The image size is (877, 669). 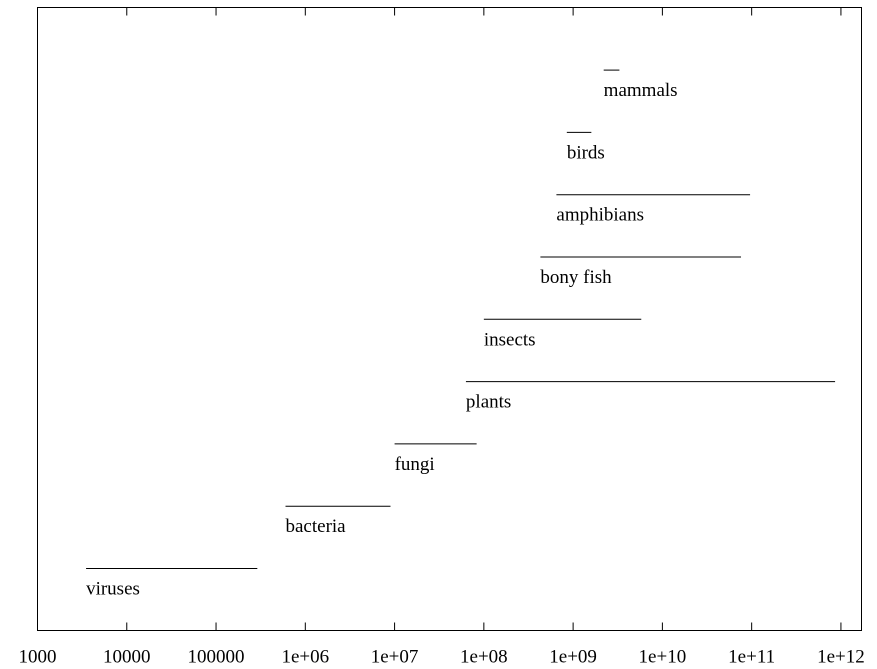 I want to click on x-tick-label: 1000, so click(x=38, y=657).